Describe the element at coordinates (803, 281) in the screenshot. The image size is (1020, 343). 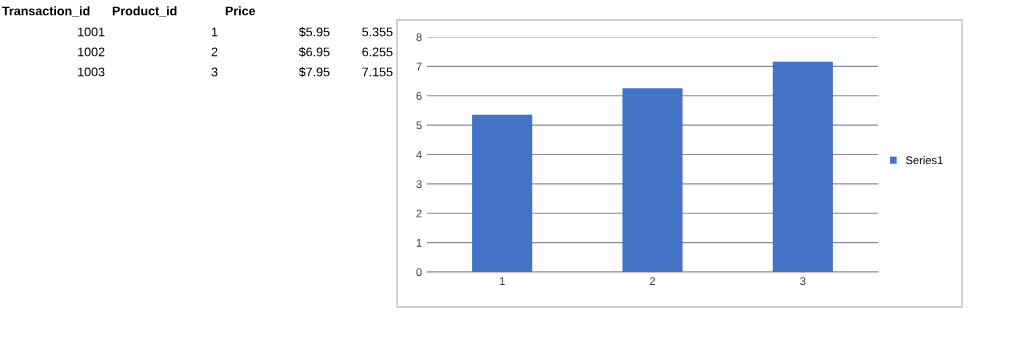
I see `x-tick-label: 3` at that location.